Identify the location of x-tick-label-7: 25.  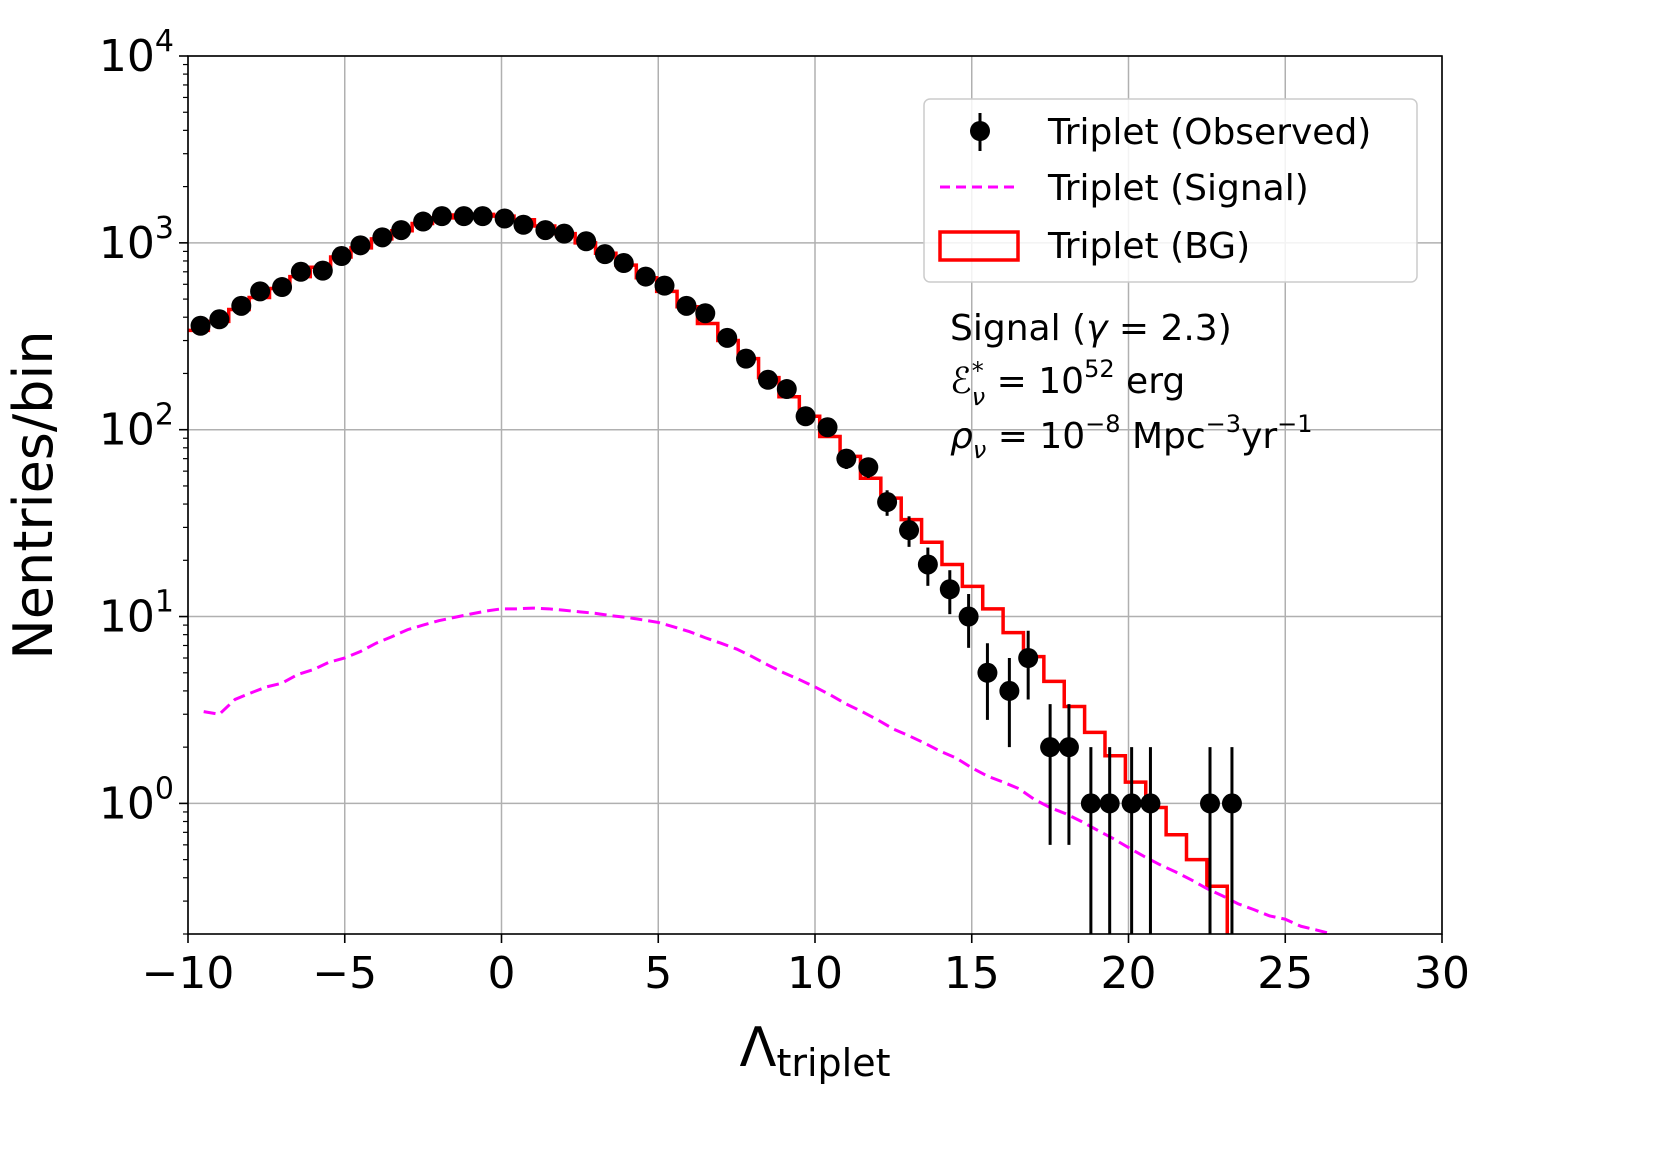
(1285, 973).